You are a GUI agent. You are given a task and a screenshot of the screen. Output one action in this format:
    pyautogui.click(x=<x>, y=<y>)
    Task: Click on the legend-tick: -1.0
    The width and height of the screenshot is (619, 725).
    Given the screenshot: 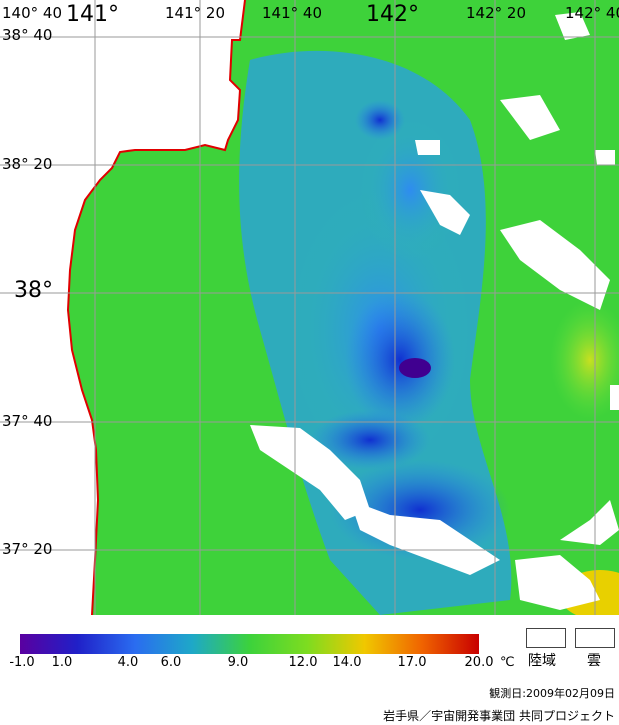 What is the action you would take?
    pyautogui.click(x=22, y=662)
    